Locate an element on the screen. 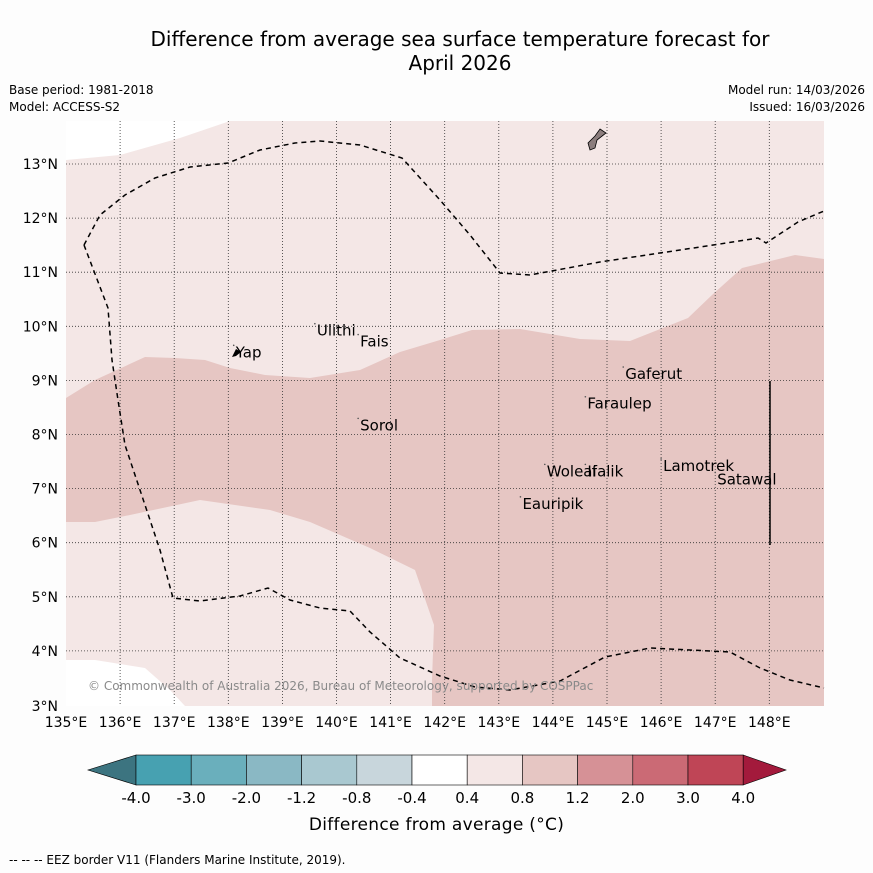 The width and height of the screenshot is (873, 873). place-label: Faraulep is located at coordinates (619, 404).